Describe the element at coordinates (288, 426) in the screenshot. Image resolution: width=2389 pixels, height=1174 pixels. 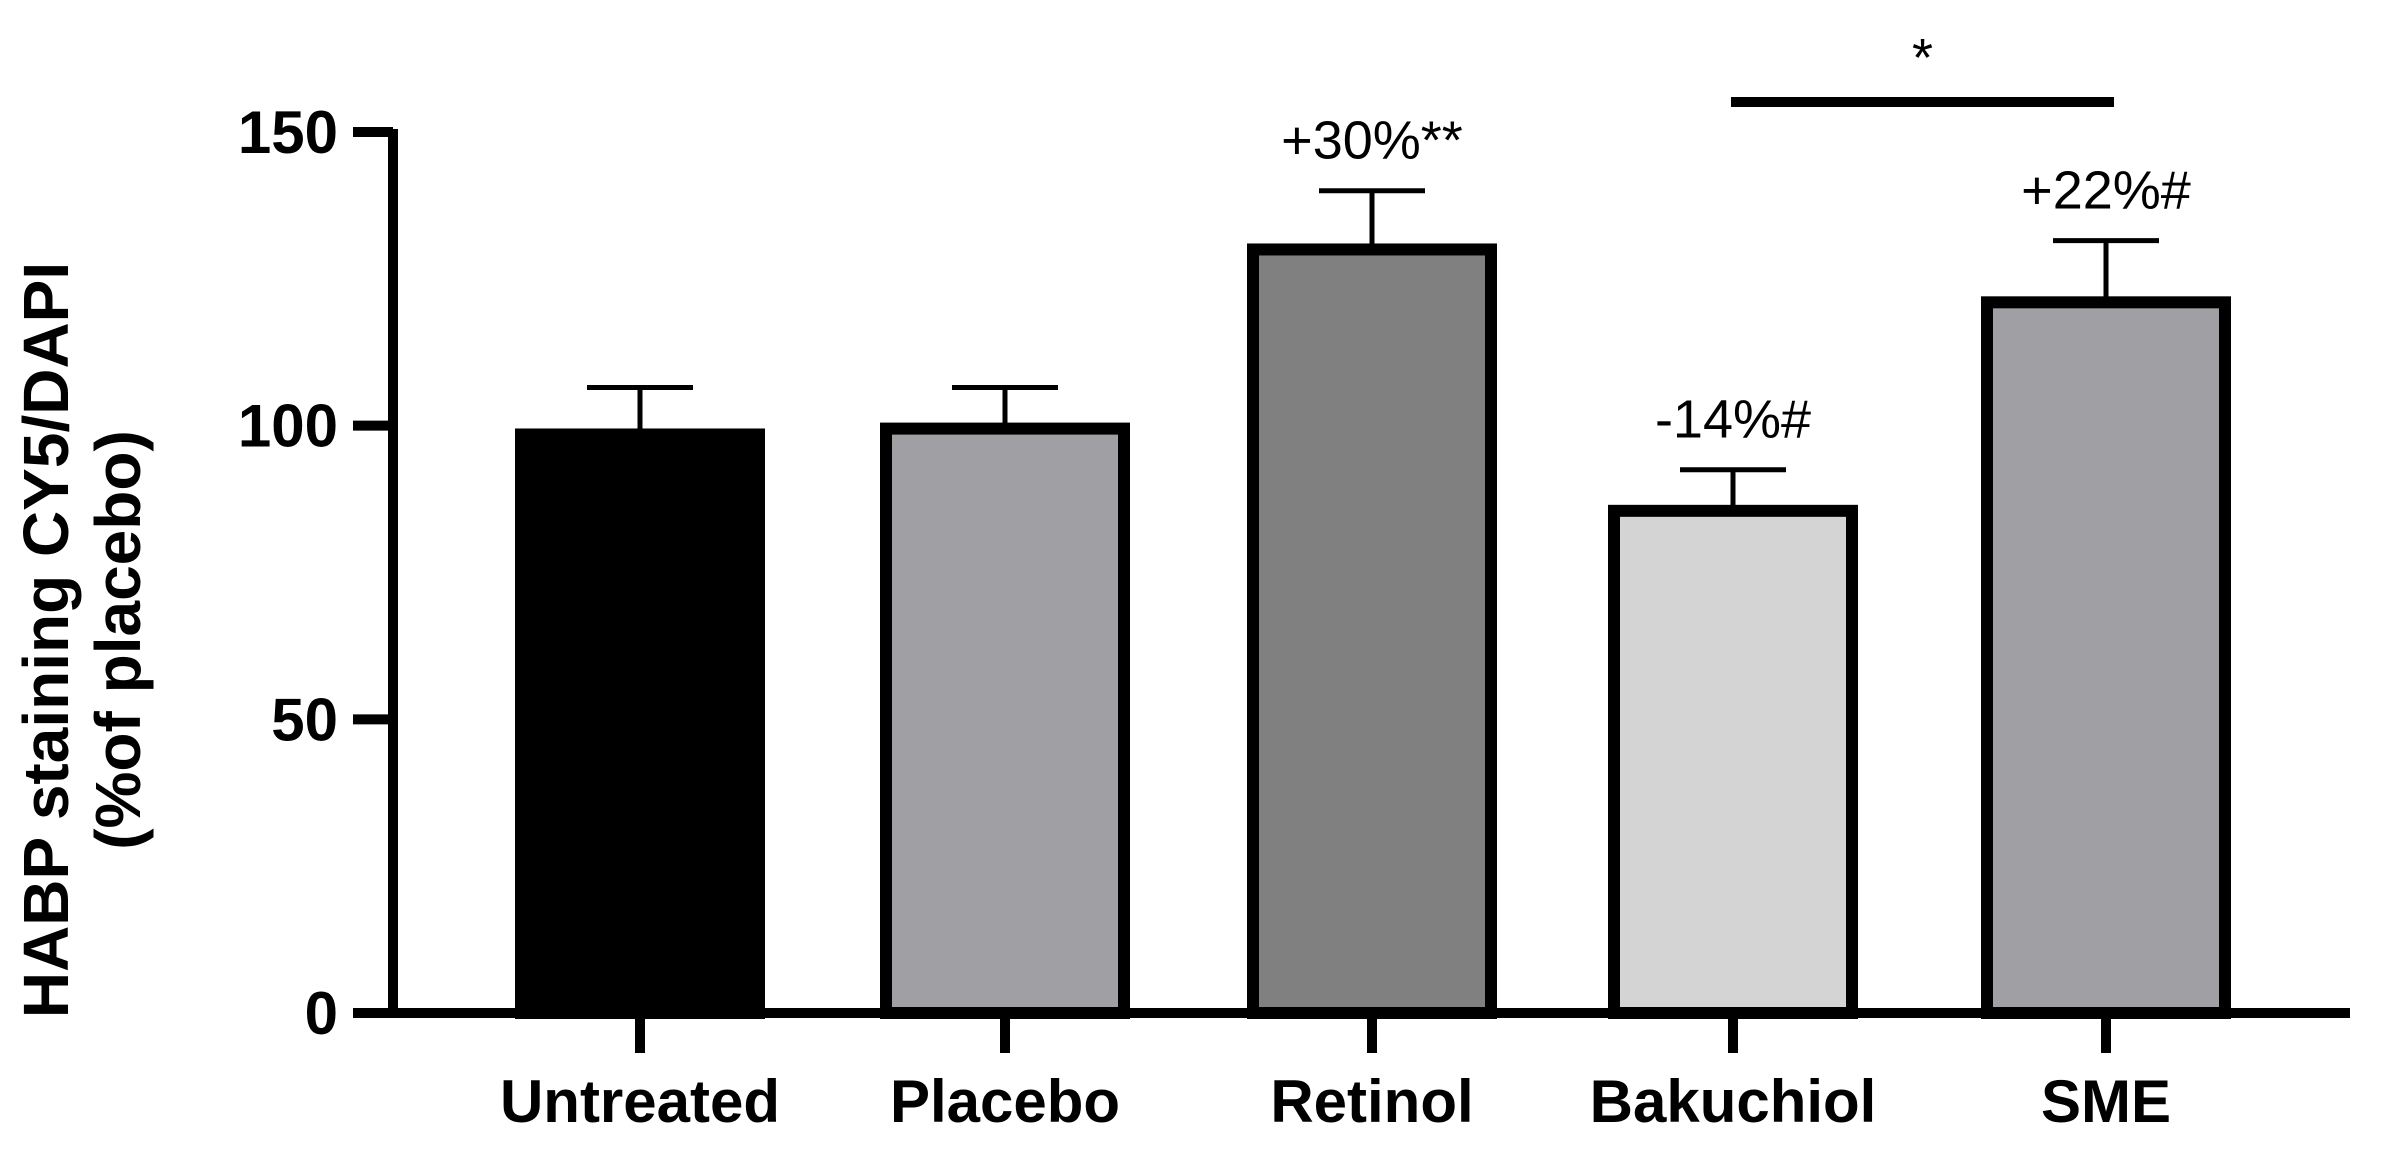
I see `y-tick-label-100: 100` at that location.